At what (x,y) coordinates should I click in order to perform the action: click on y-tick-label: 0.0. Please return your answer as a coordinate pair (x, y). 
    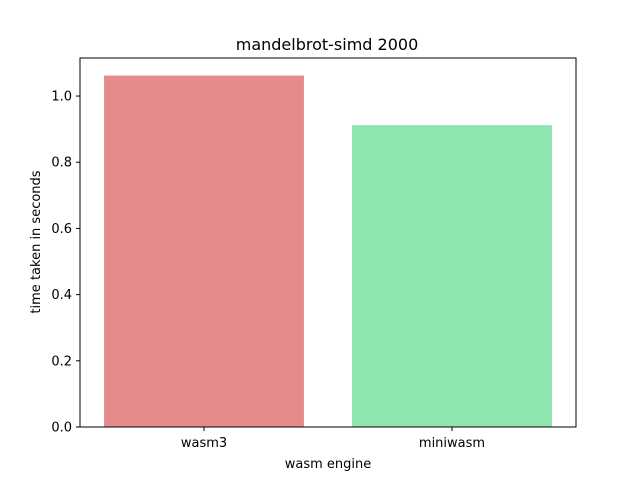
    Looking at the image, I should click on (61, 428).